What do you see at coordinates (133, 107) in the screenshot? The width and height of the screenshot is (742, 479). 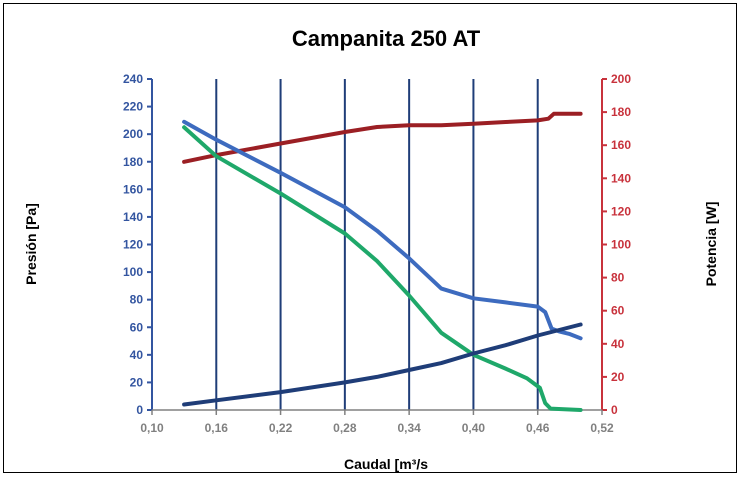 I see `y-left-tick-label: 220` at bounding box center [133, 107].